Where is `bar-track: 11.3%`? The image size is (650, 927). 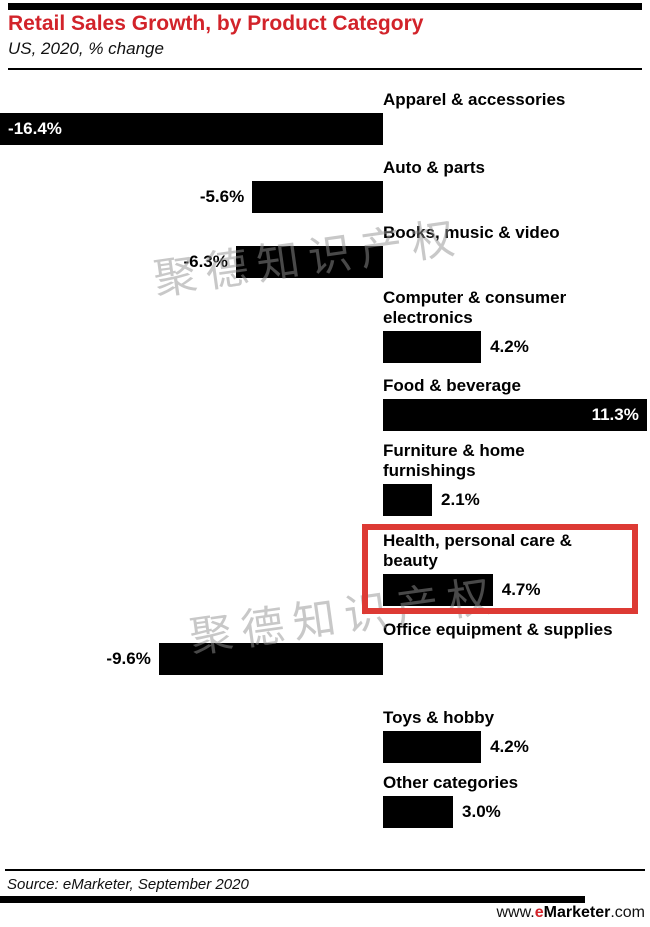
bar-track: 11.3% is located at coordinates (325, 415).